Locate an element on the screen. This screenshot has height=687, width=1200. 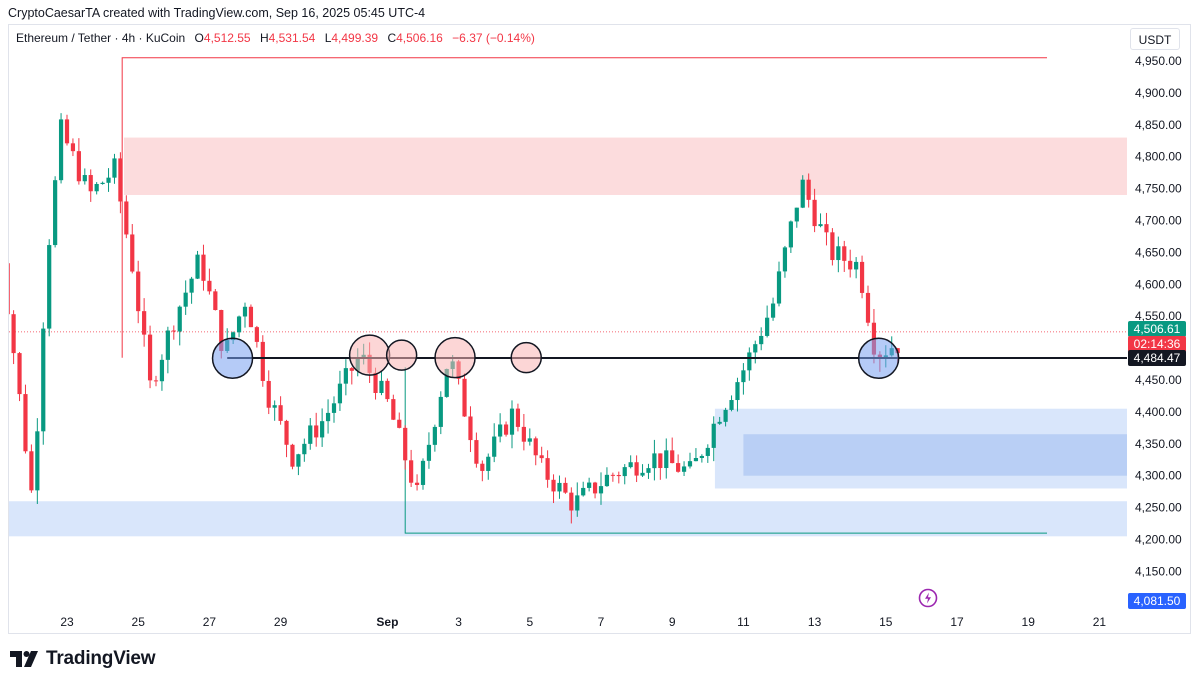
y-tick-label: 4,400.00 is located at coordinates (1158, 412).